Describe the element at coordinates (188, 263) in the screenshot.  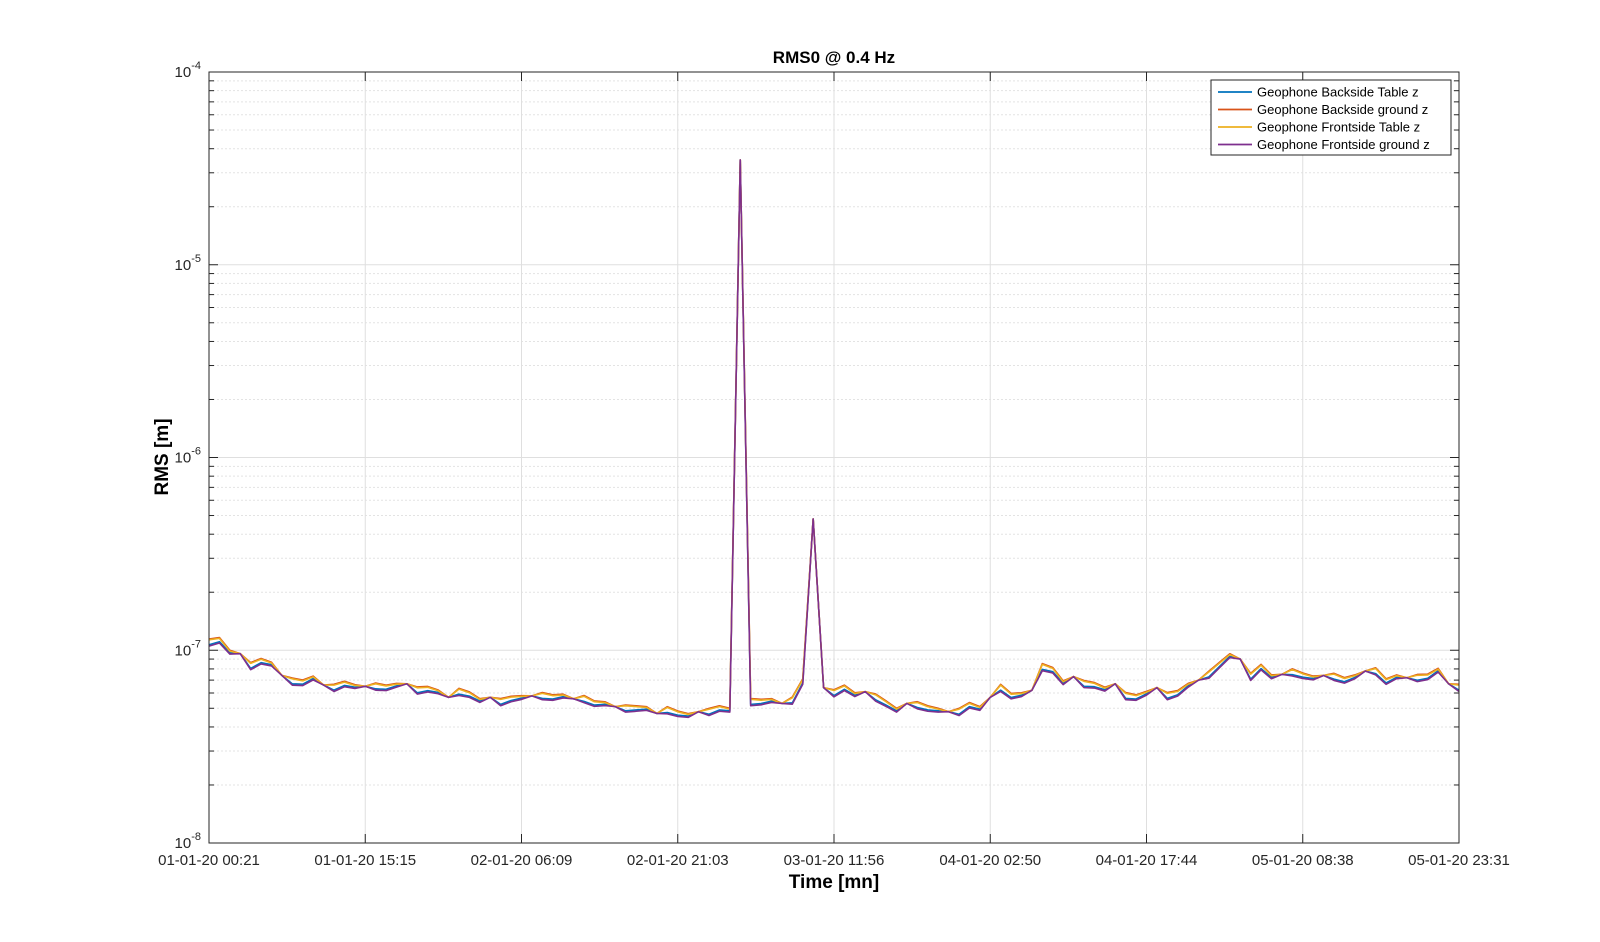
I see `y-tick-label: 10⁻⁵` at that location.